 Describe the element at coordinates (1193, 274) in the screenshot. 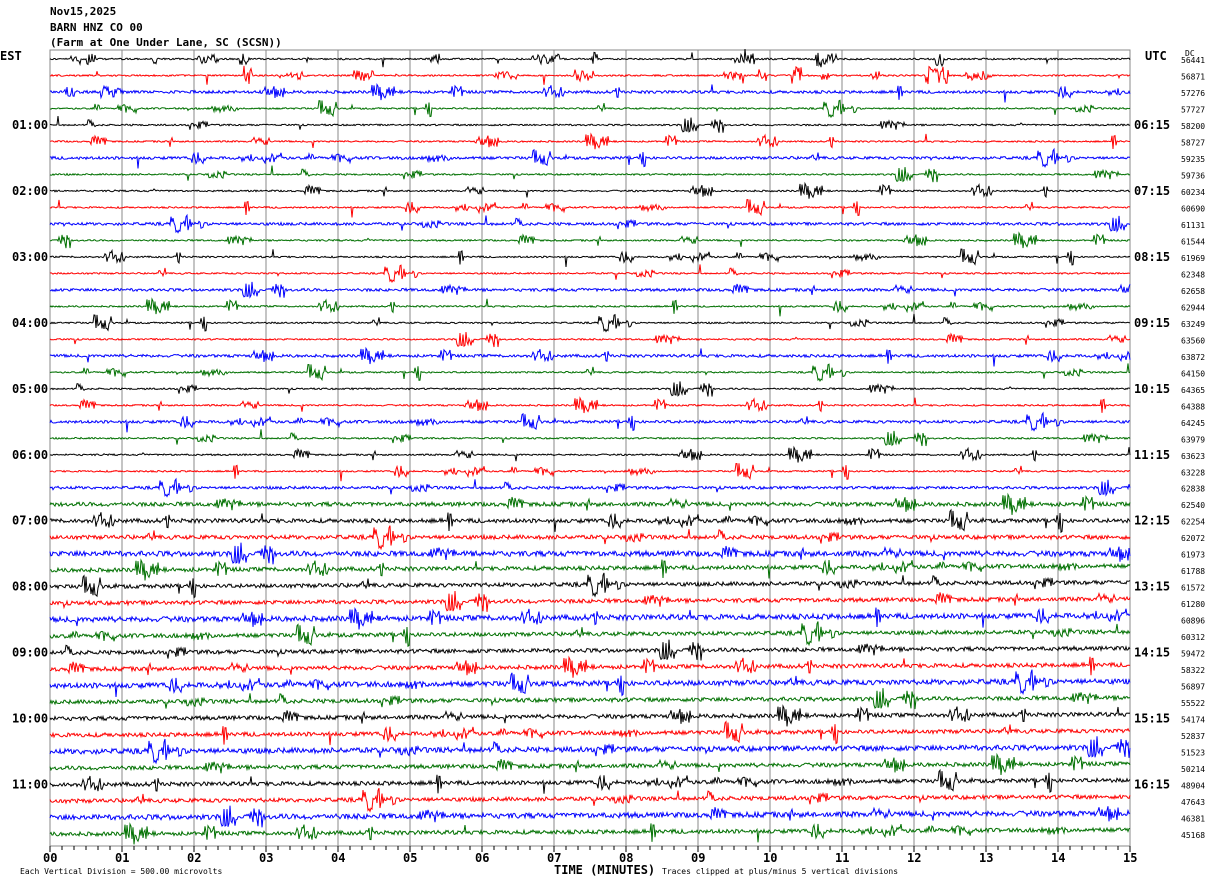

I see `dc-value: 62348` at that location.